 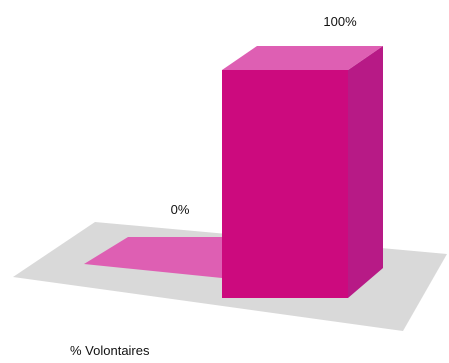 What do you see at coordinates (110, 350) in the screenshot?
I see `x-axis-label: % Volontaires` at bounding box center [110, 350].